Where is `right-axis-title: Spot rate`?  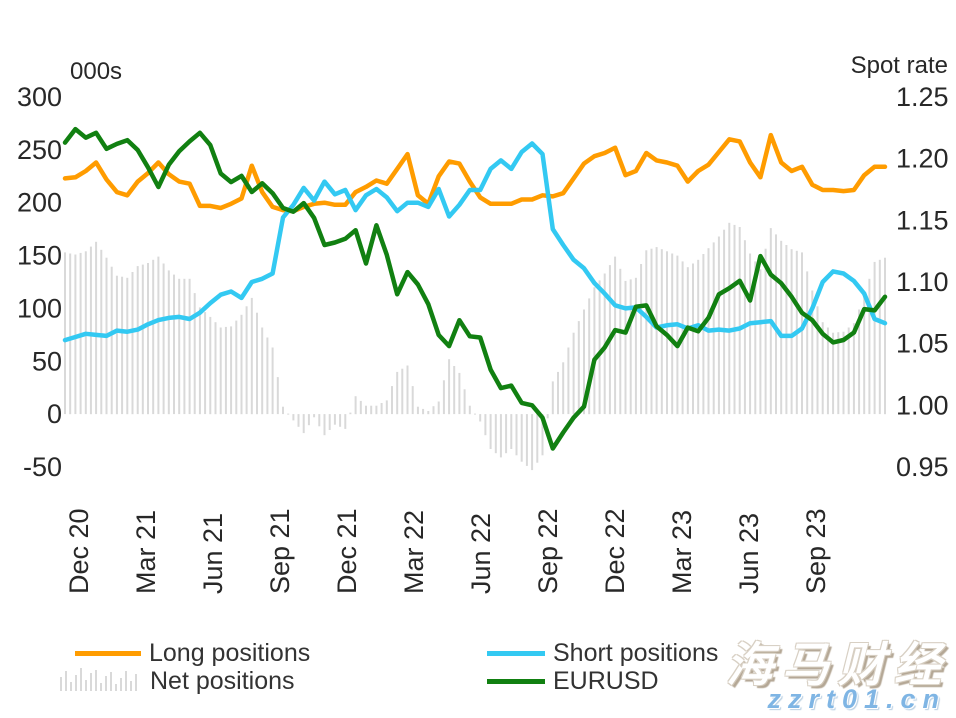 right-axis-title: Spot rate is located at coordinates (899, 65).